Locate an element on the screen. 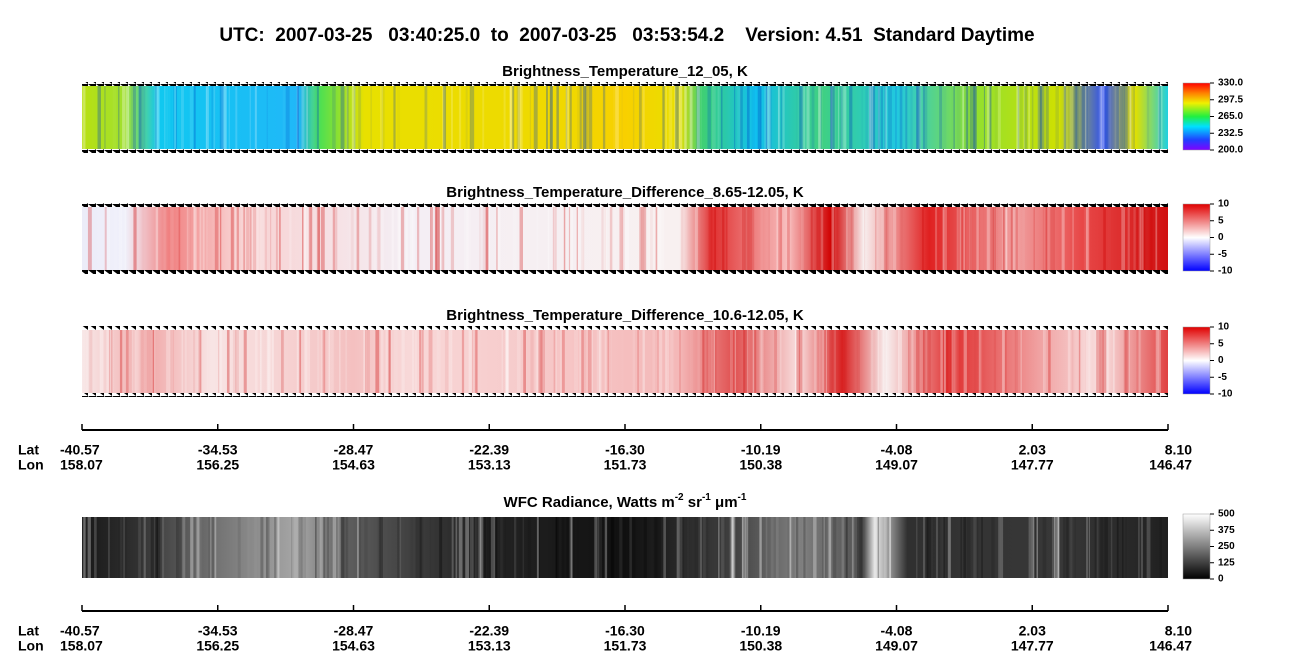 The width and height of the screenshot is (1300, 667). lon-tick-label: 156.25 is located at coordinates (217, 465).